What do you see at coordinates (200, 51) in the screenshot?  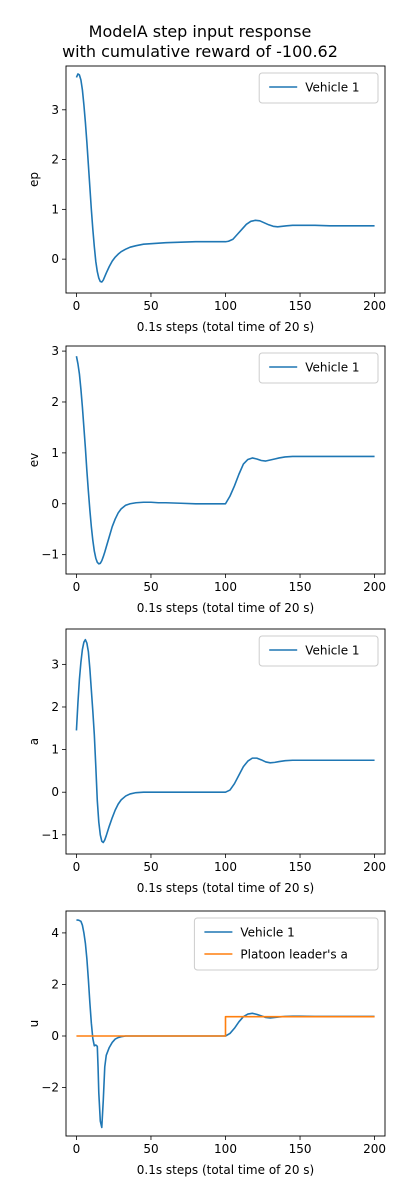 I see `figure-title-line-2: with cumulative reward of -100.62` at bounding box center [200, 51].